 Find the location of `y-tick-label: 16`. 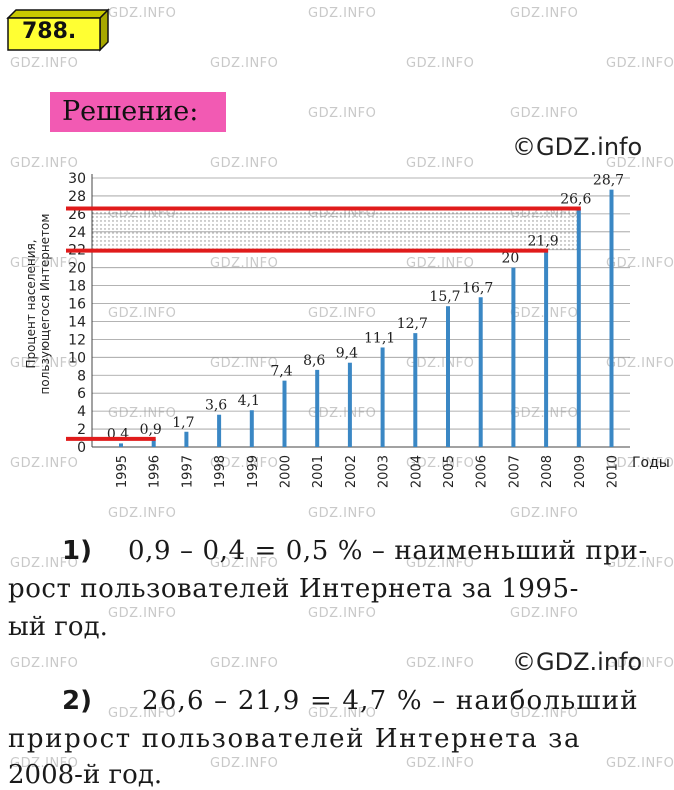

y-tick-label: 16 is located at coordinates (77, 305).